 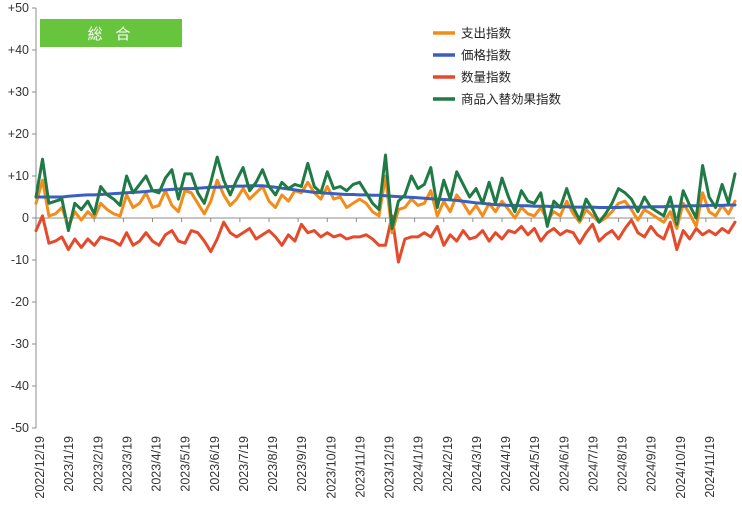 What do you see at coordinates (20, 302) in the screenshot?
I see `y-tick-label: -20` at bounding box center [20, 302].